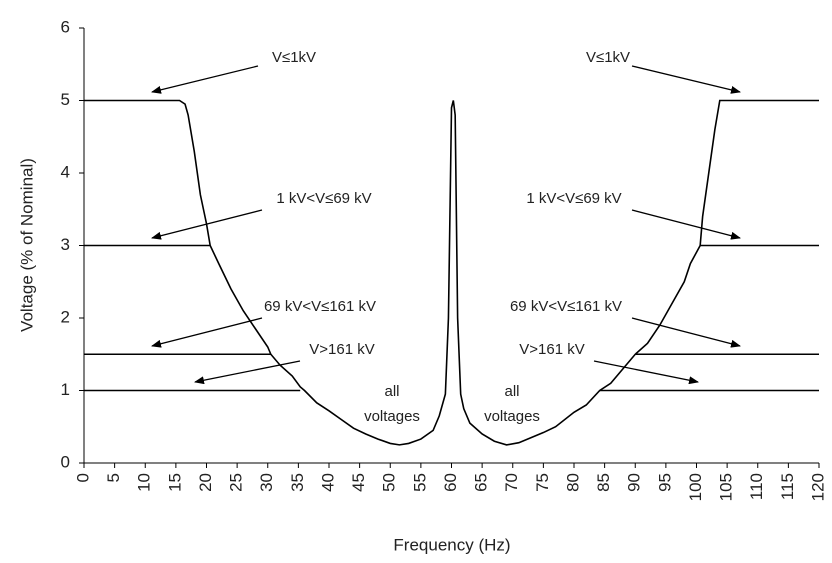 The width and height of the screenshot is (832, 563). Describe the element at coordinates (787, 486) in the screenshot. I see `x-tick-label: 115` at that location.